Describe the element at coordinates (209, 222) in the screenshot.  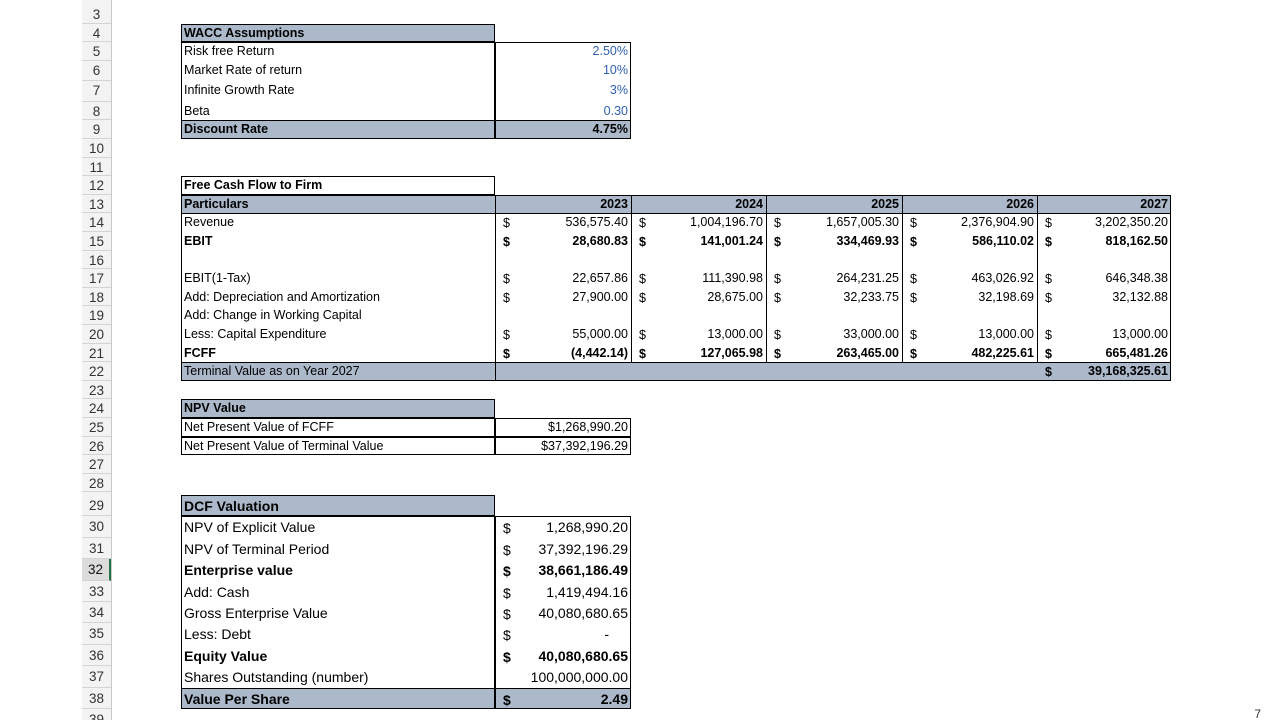
I see `fcff-row-label: Revenue` at that location.